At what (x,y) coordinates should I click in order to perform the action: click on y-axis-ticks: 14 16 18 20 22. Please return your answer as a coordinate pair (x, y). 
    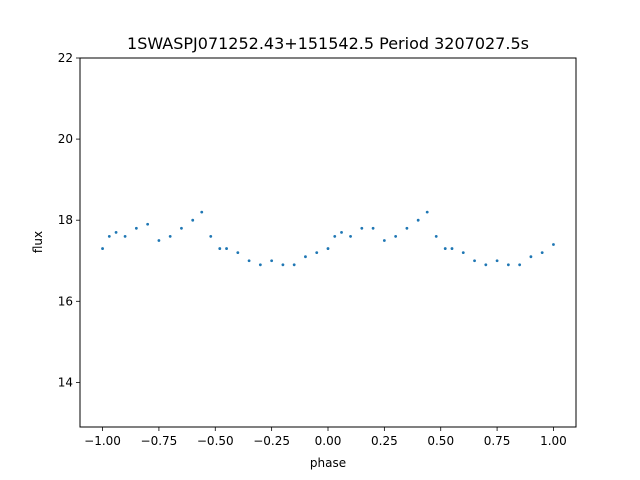
    Looking at the image, I should click on (69, 220).